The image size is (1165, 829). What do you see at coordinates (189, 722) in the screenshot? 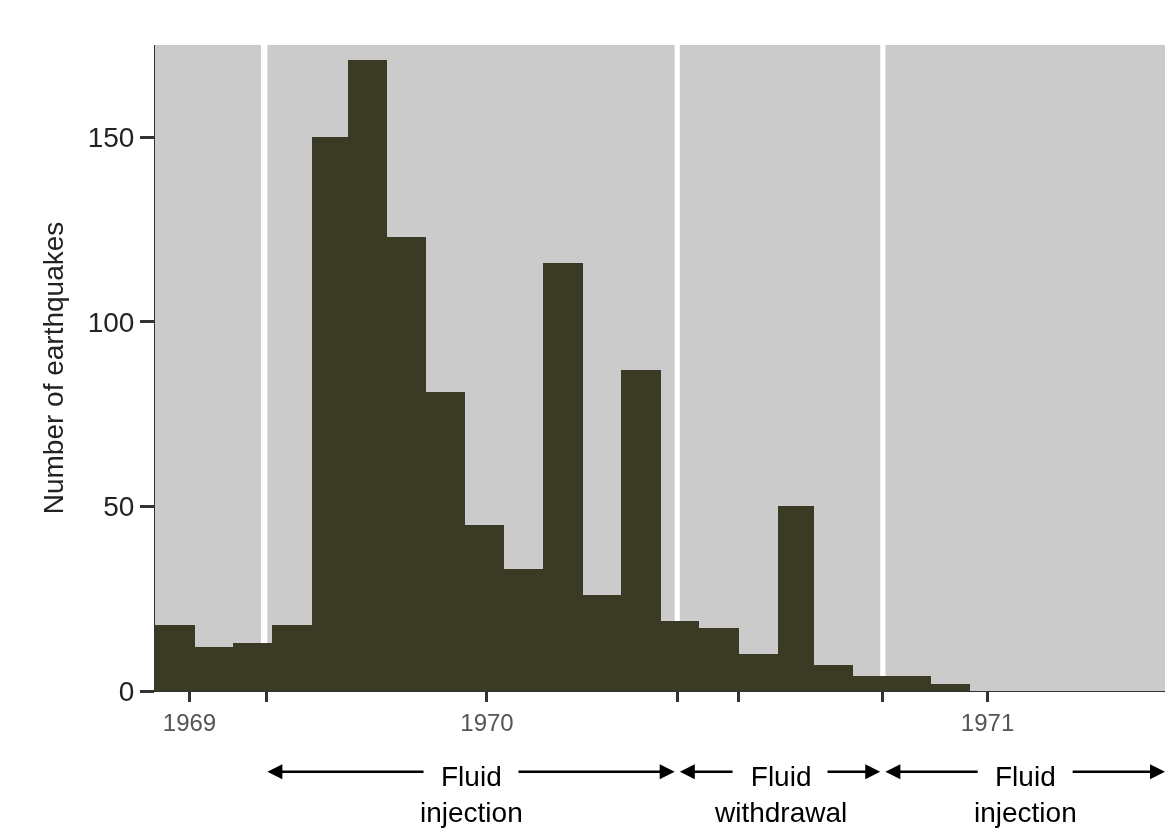
I see `x-tick-label: 1969` at bounding box center [189, 722].